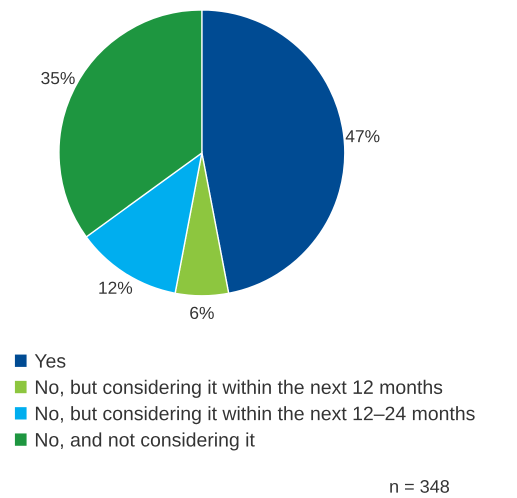 The width and height of the screenshot is (517, 498). Describe the element at coordinates (50, 361) in the screenshot. I see `legend-label: Yes` at that location.